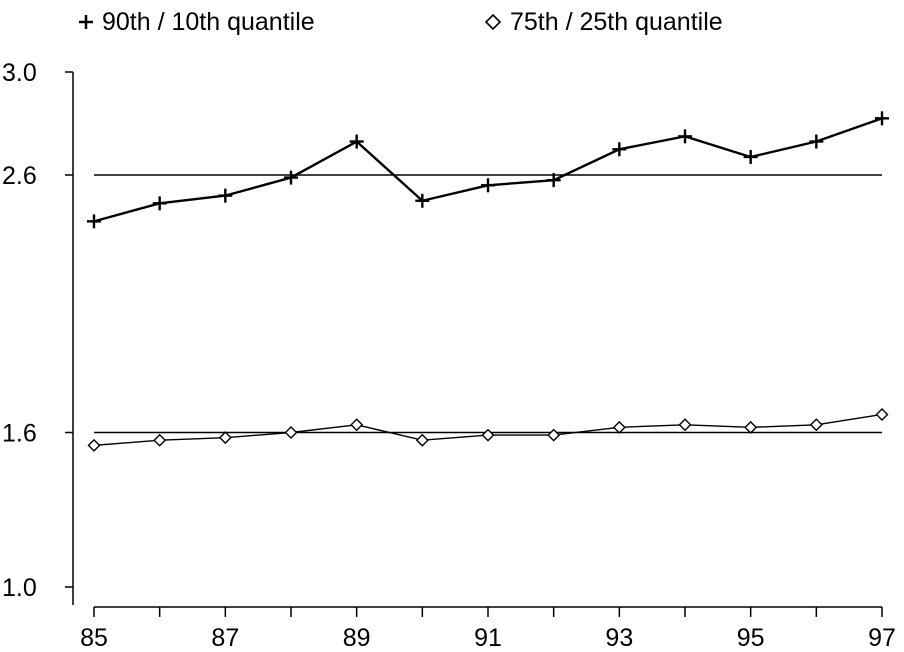 This screenshot has height=652, width=904. Describe the element at coordinates (19, 73) in the screenshot. I see `y-tick-label: 3.0` at that location.